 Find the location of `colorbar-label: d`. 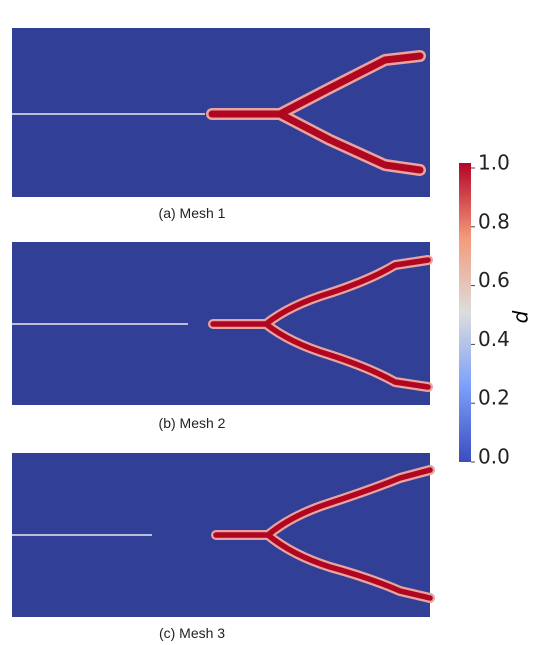

colorbar-label: d is located at coordinates (521, 316).